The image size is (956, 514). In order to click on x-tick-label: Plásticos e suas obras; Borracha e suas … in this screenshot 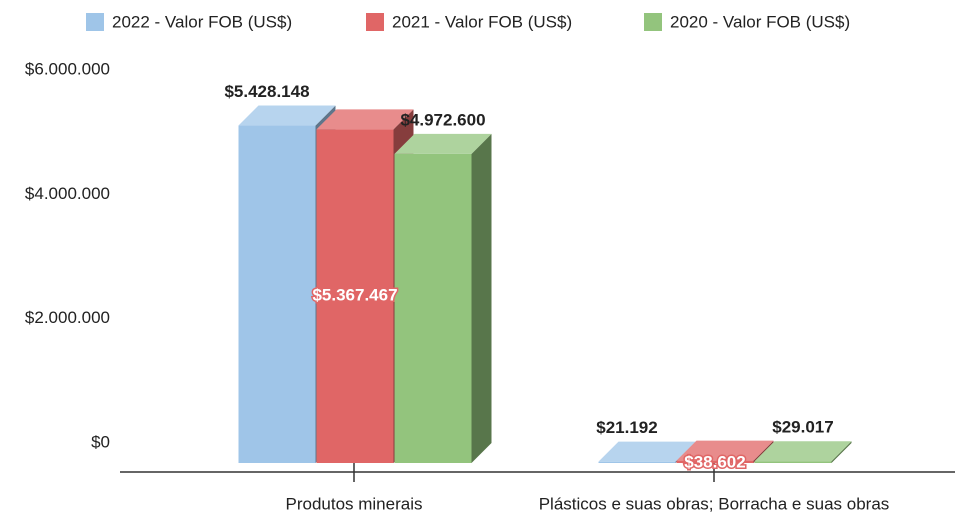, I will do `click(714, 503)`.